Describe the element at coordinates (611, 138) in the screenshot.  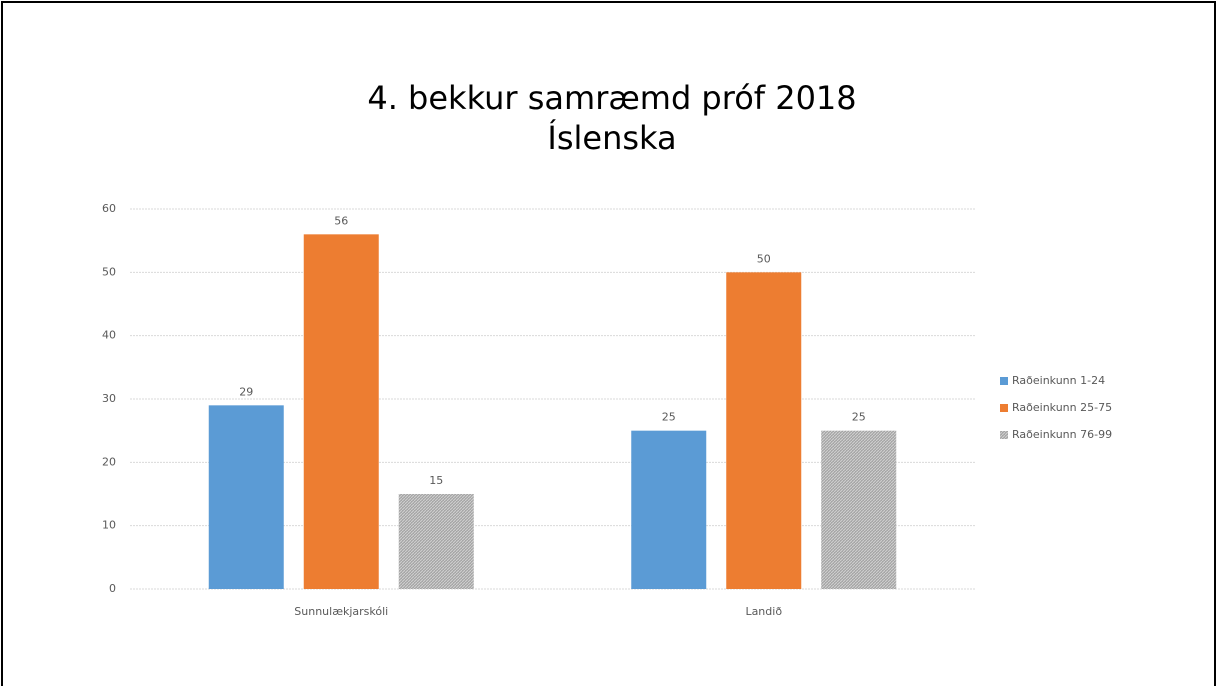
I see `chart-subtitle: Íslenska` at that location.